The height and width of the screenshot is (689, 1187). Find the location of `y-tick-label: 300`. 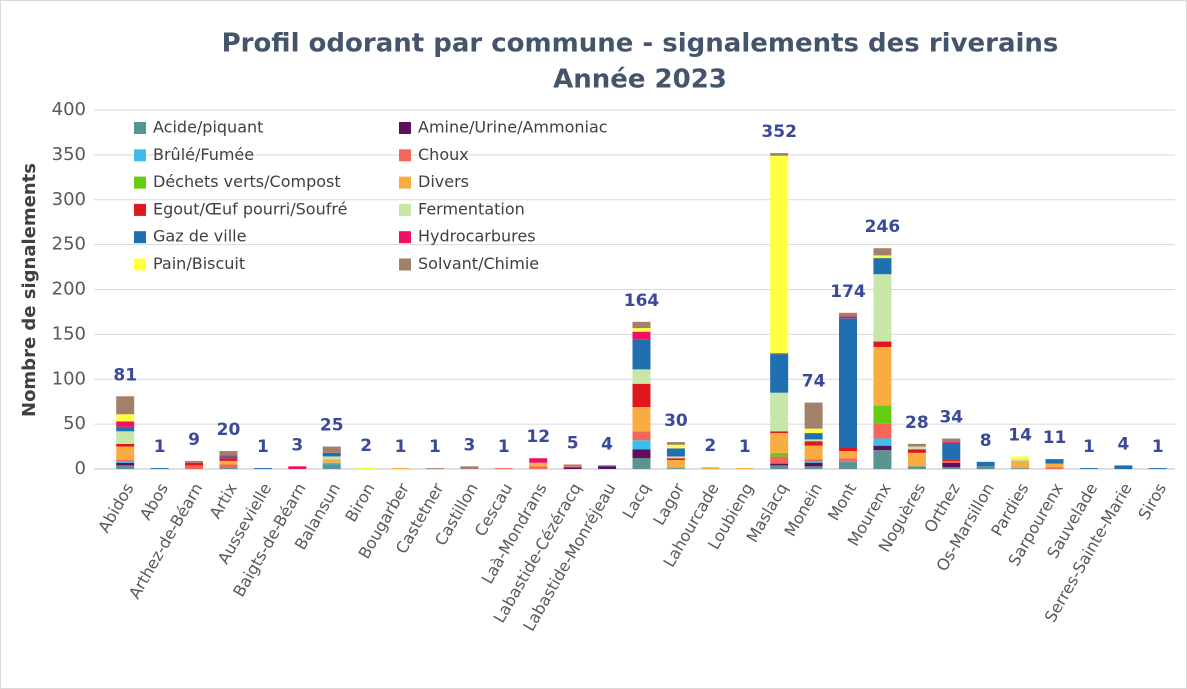

y-tick-label: 300 is located at coordinates (69, 199).